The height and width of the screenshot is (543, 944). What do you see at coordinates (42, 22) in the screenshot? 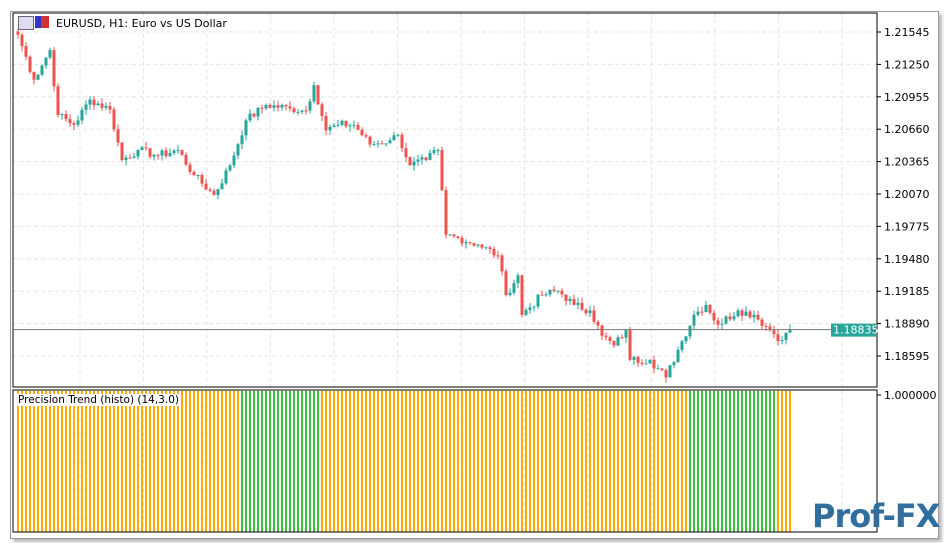
I see `symbol-icon` at bounding box center [42, 22].